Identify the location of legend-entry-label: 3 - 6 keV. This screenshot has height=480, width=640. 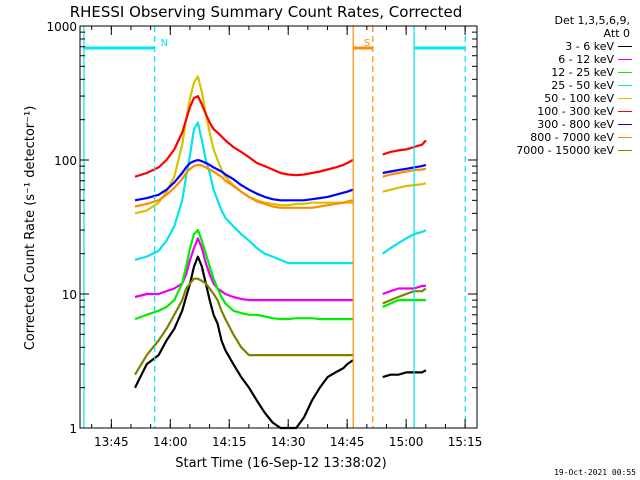
(589, 46).